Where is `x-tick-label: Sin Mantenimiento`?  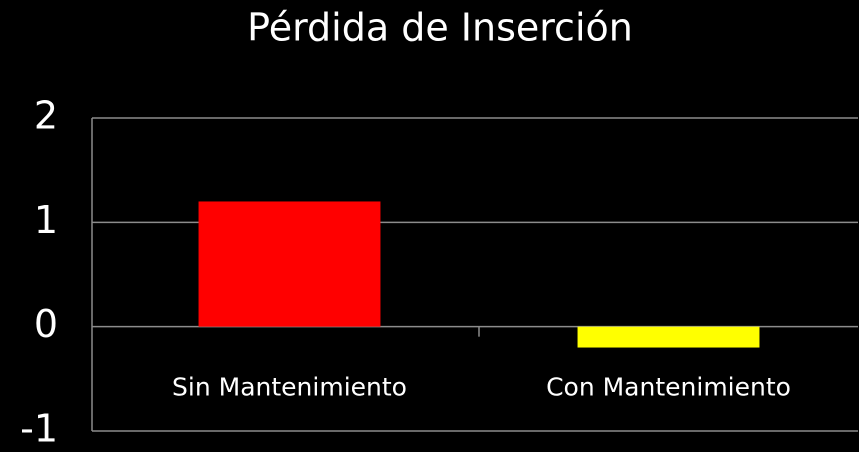 x-tick-label: Sin Mantenimiento is located at coordinates (289, 387).